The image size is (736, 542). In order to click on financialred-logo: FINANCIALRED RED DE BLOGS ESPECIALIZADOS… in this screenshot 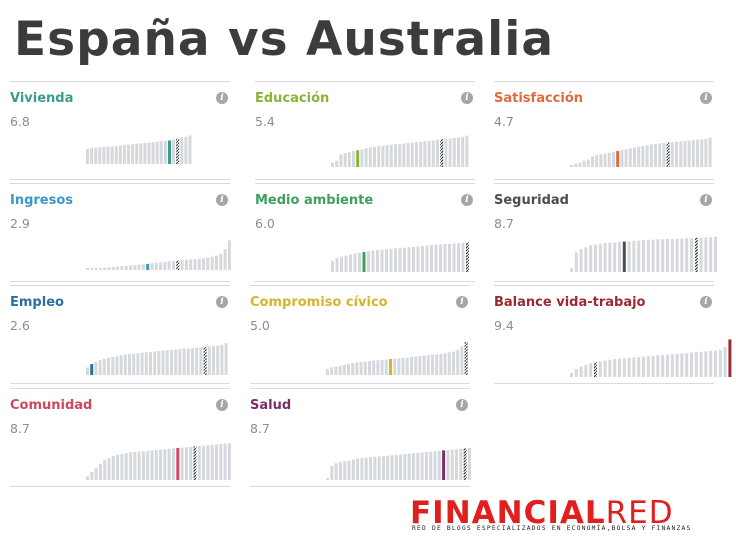, I will do `click(569, 518)`.